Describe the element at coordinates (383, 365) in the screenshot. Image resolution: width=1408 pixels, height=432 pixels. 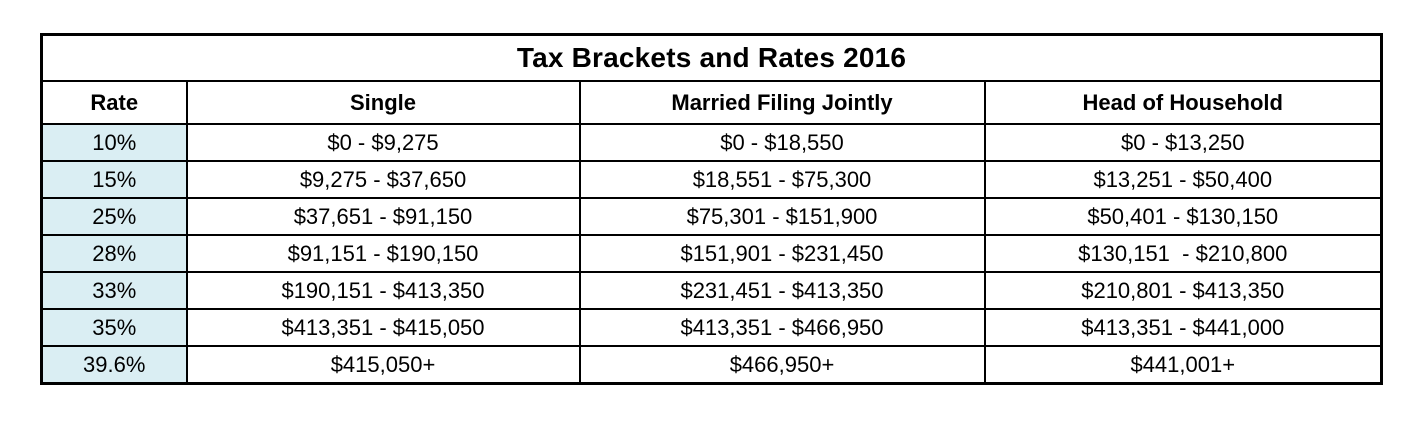
I see `single-range-cell: $415,050+` at that location.